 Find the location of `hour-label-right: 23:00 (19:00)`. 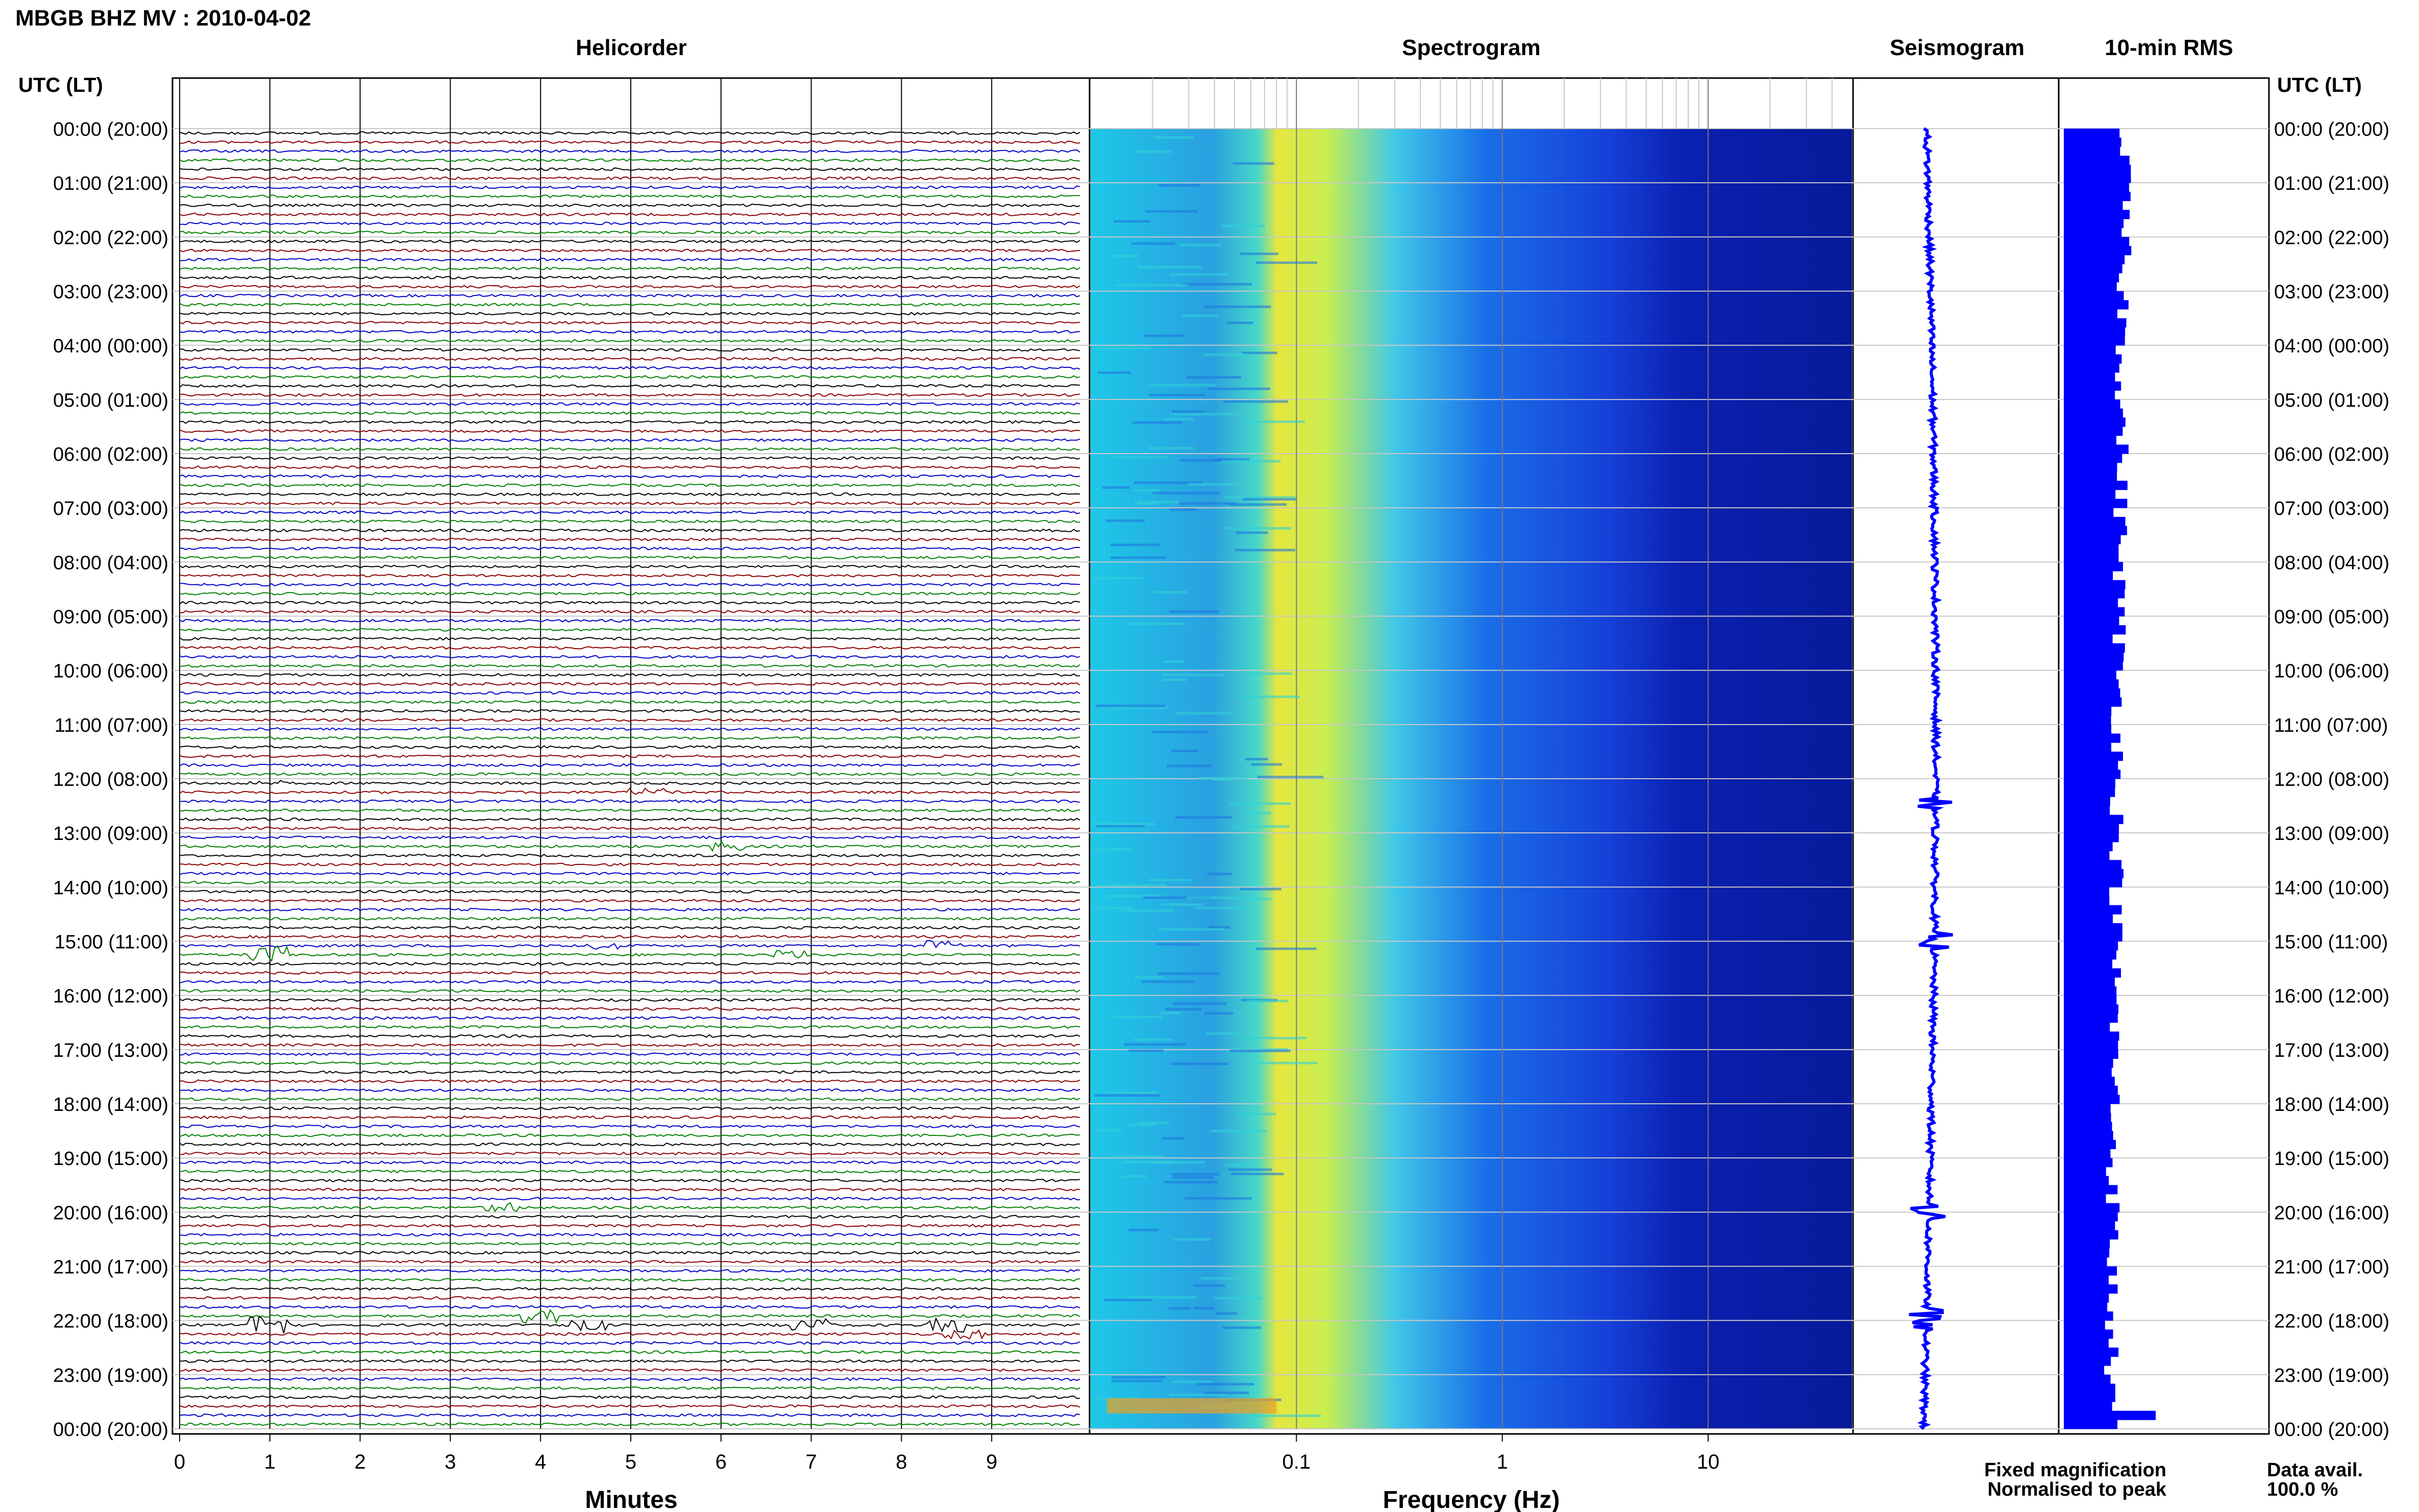

hour-label-right: 23:00 (19:00) is located at coordinates (2331, 1375).